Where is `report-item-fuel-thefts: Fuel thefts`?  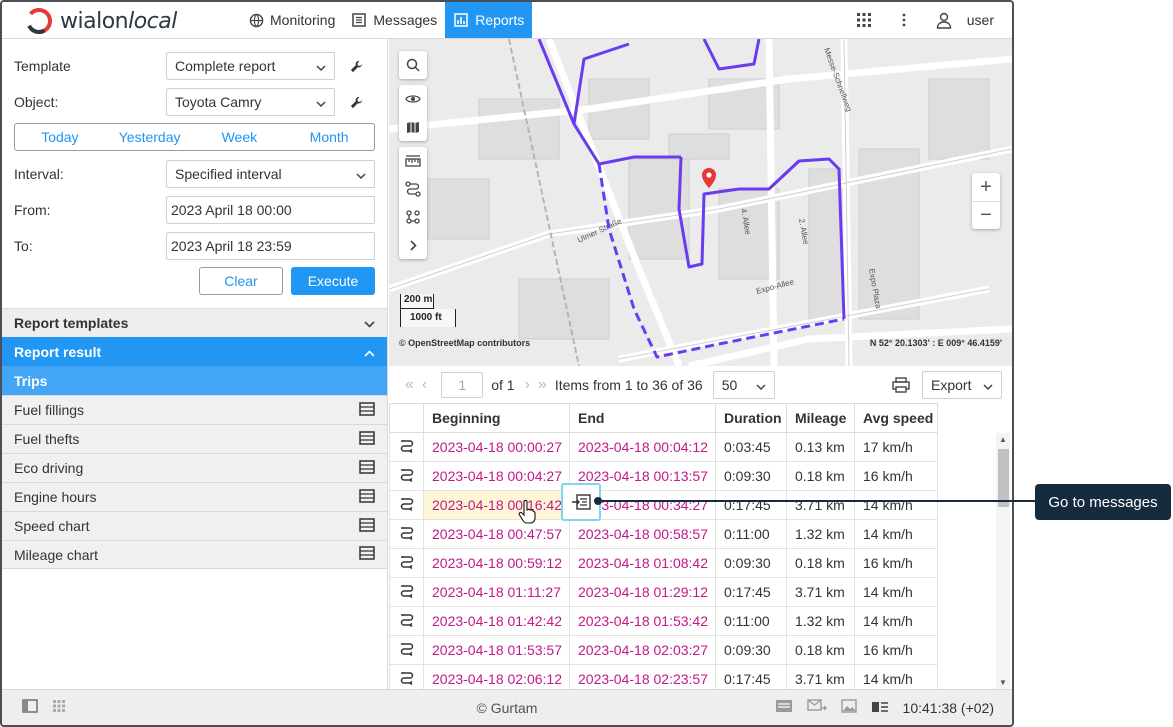 report-item-fuel-thefts: Fuel thefts is located at coordinates (194, 438).